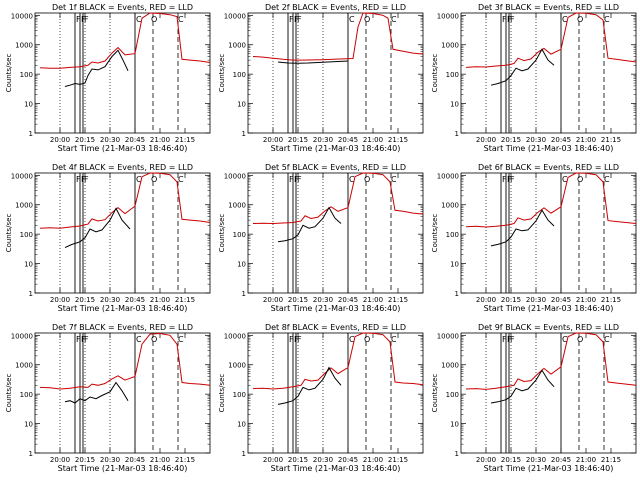  What do you see at coordinates (160, 300) in the screenshot?
I see `x-tick-label: 21:00` at bounding box center [160, 300].